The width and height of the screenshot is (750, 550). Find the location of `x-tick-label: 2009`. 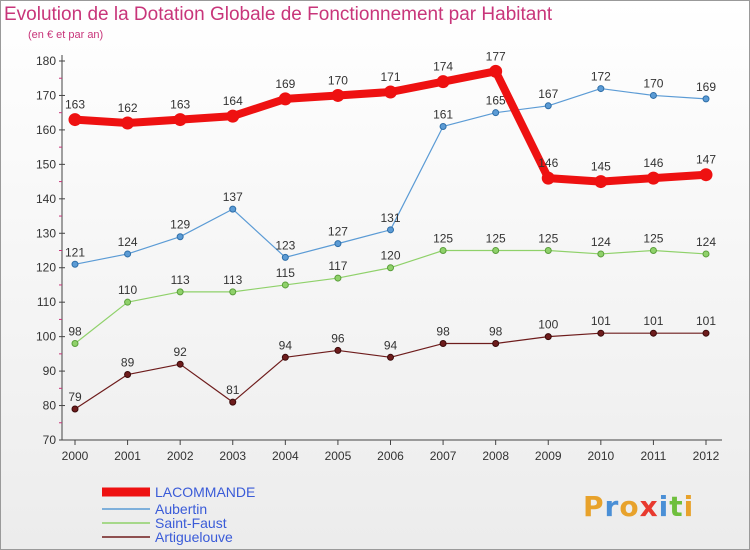

x-tick-label: 2009 is located at coordinates (548, 456).